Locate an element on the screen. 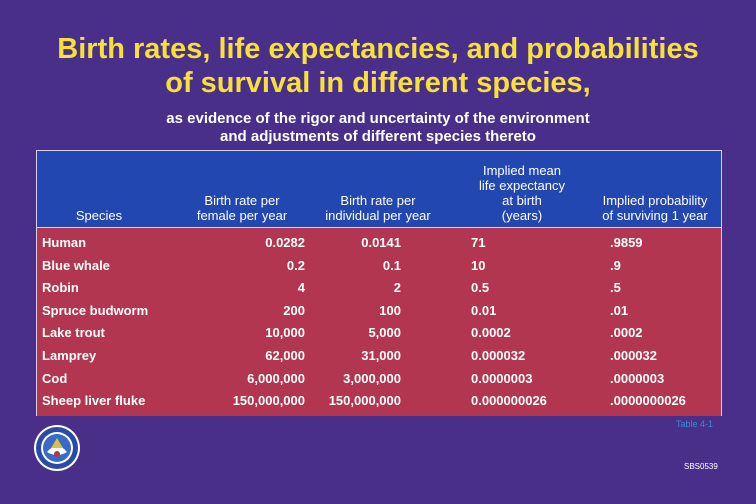 The height and width of the screenshot is (504, 756). cell-birth-rate-individual: 3,000,000 is located at coordinates (372, 378).